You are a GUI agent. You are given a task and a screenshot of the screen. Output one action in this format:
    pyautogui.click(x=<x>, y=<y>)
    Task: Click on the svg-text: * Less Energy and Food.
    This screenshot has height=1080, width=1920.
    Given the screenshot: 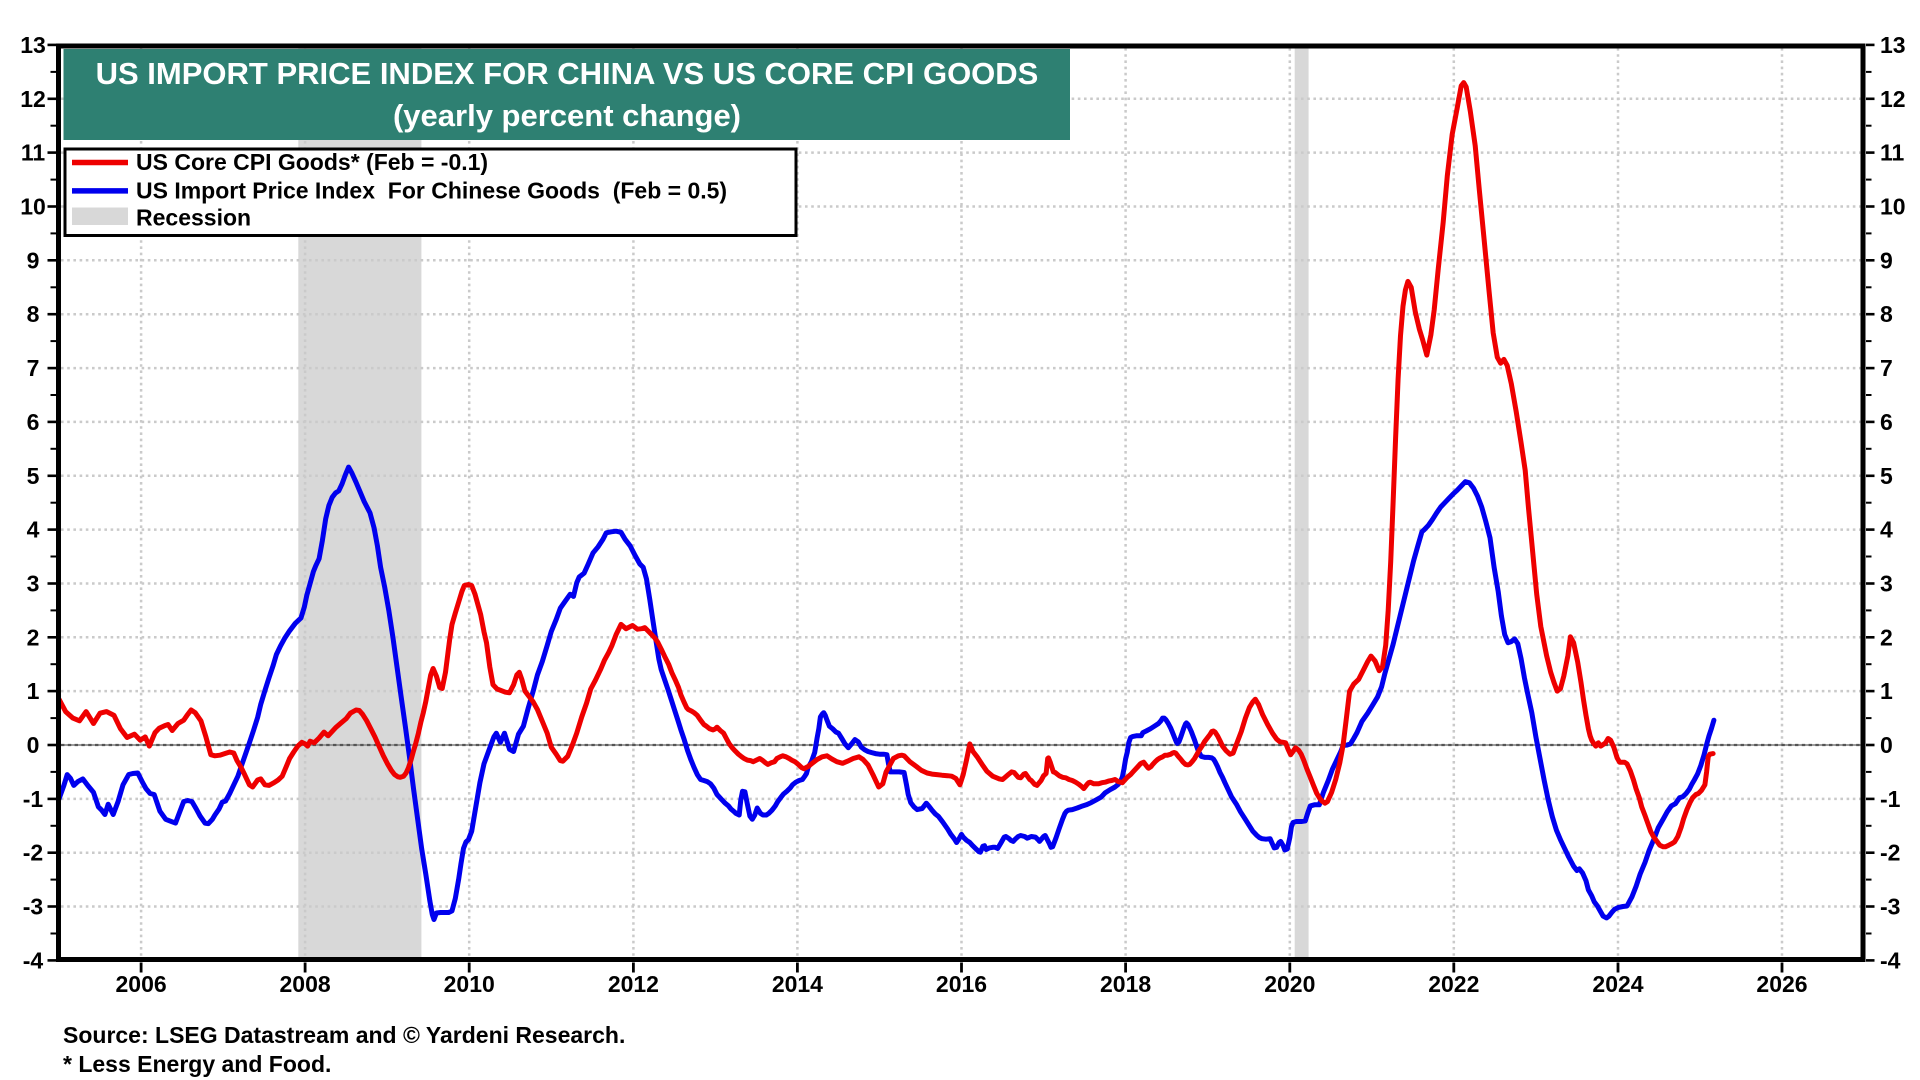 What is the action you would take?
    pyautogui.click(x=197, y=1064)
    